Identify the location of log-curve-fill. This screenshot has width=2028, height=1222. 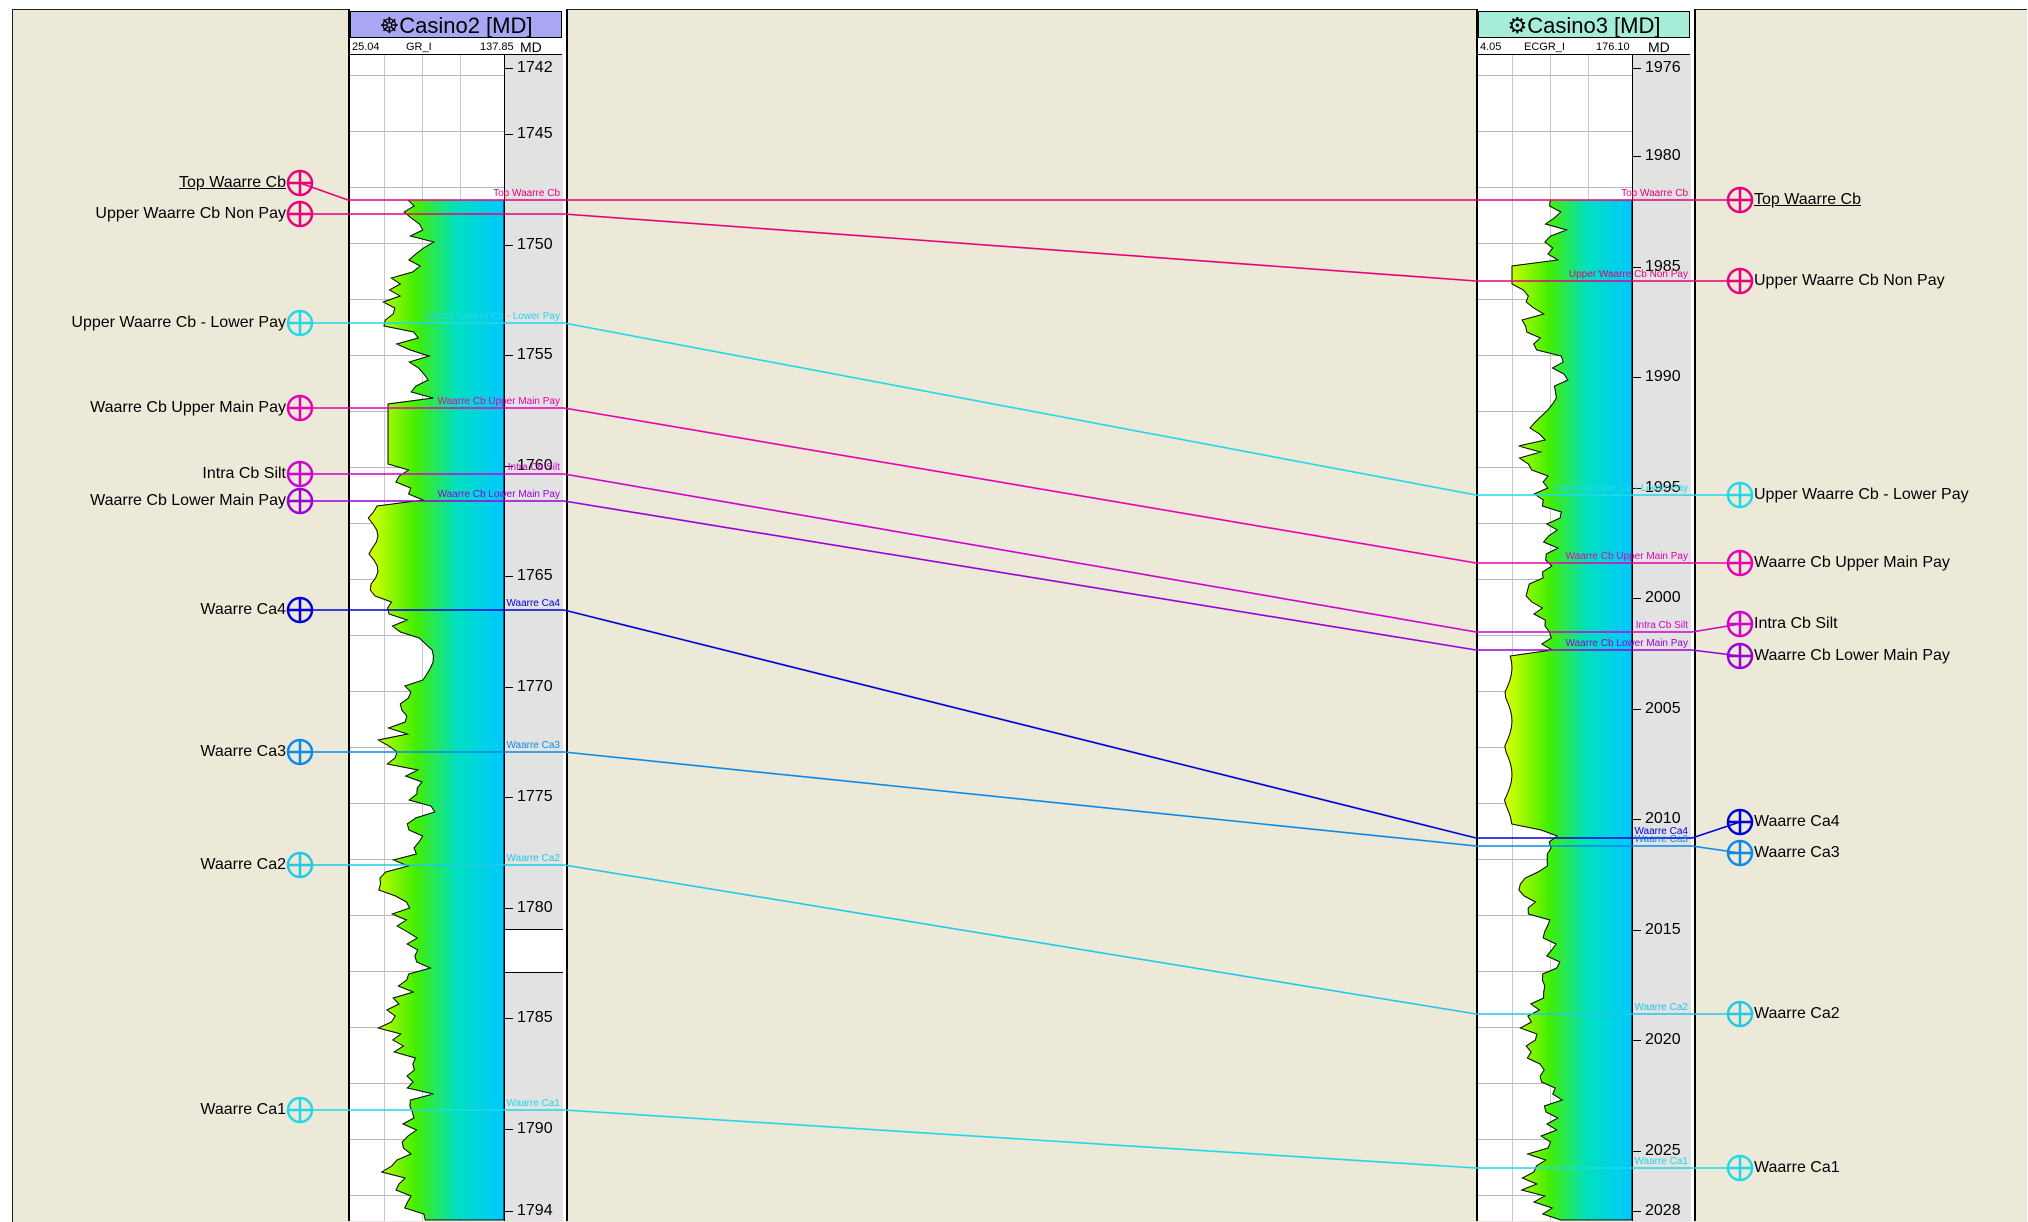
(1567, 710).